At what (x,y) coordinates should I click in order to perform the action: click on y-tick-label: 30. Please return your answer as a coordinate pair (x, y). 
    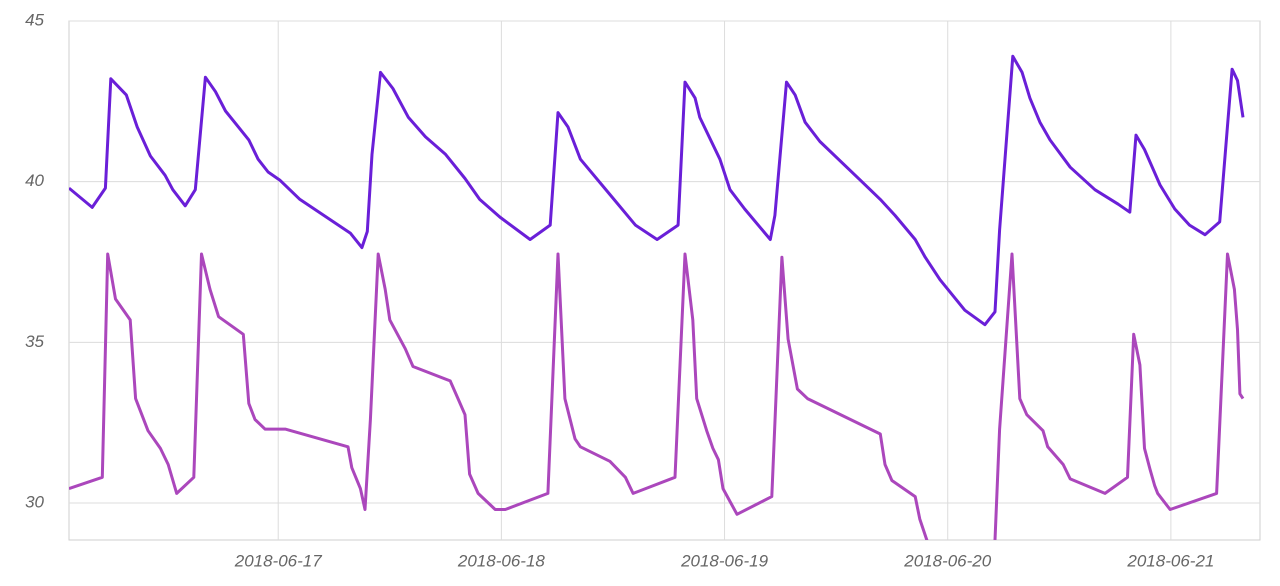
    Looking at the image, I should click on (34, 502).